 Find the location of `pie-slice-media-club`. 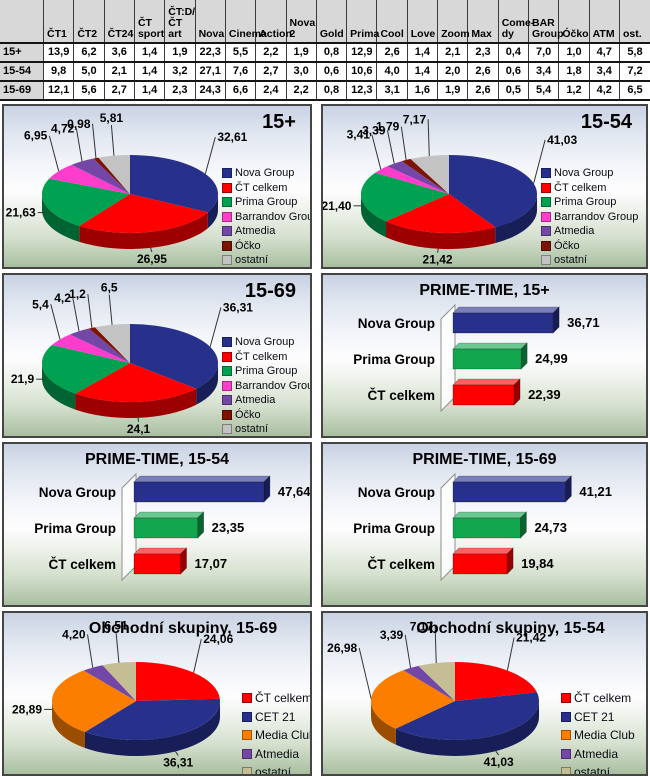

pie-slice-media-club is located at coordinates (413, 699).